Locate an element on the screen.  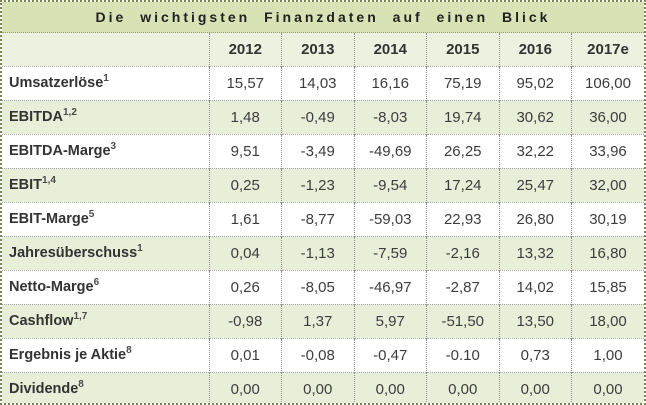
table-cell-value: -3,49 is located at coordinates (317, 150).